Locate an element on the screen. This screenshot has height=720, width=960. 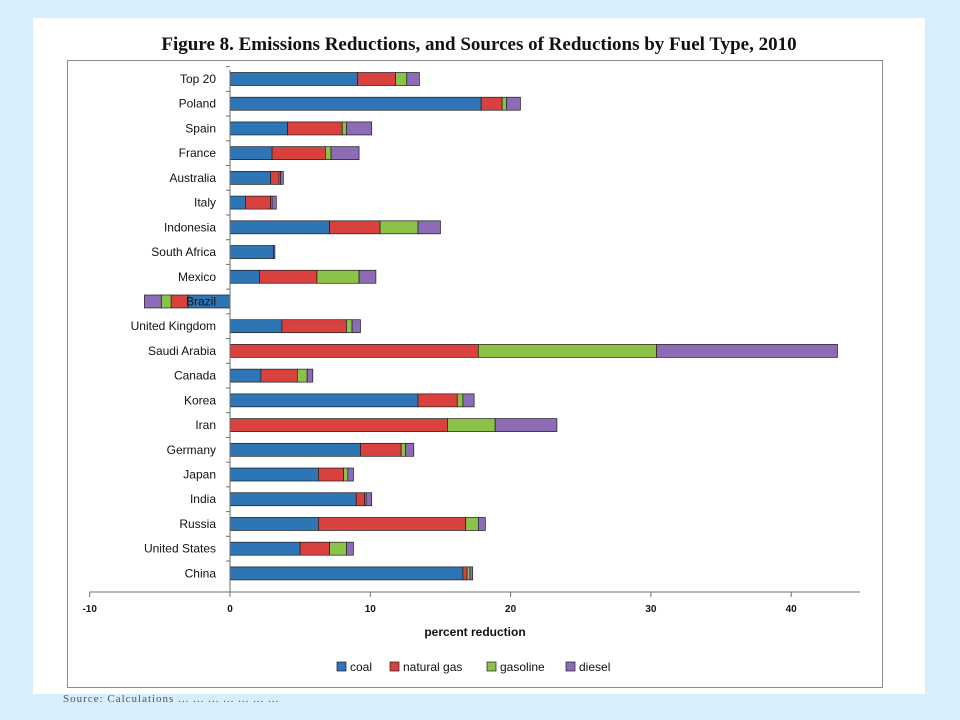
legend-swatch-coal is located at coordinates (341, 666).